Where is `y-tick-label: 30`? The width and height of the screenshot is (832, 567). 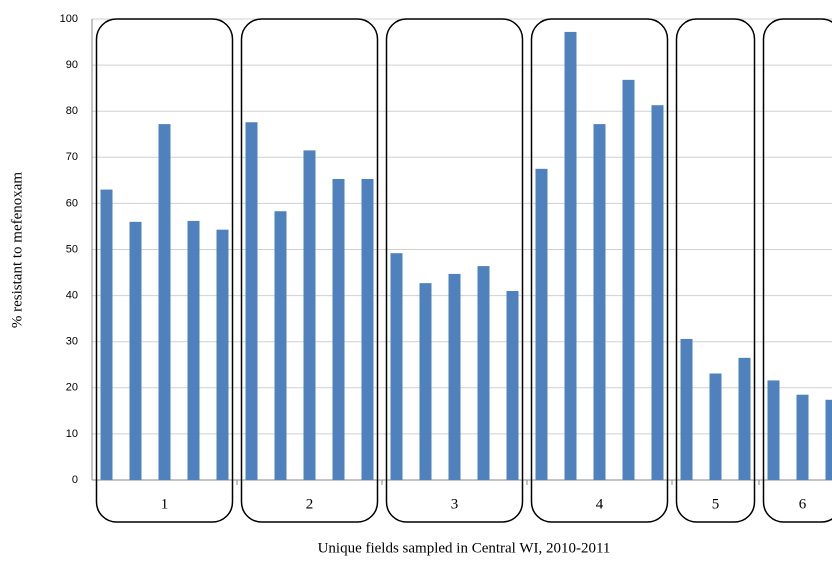 y-tick-label: 30 is located at coordinates (72, 342).